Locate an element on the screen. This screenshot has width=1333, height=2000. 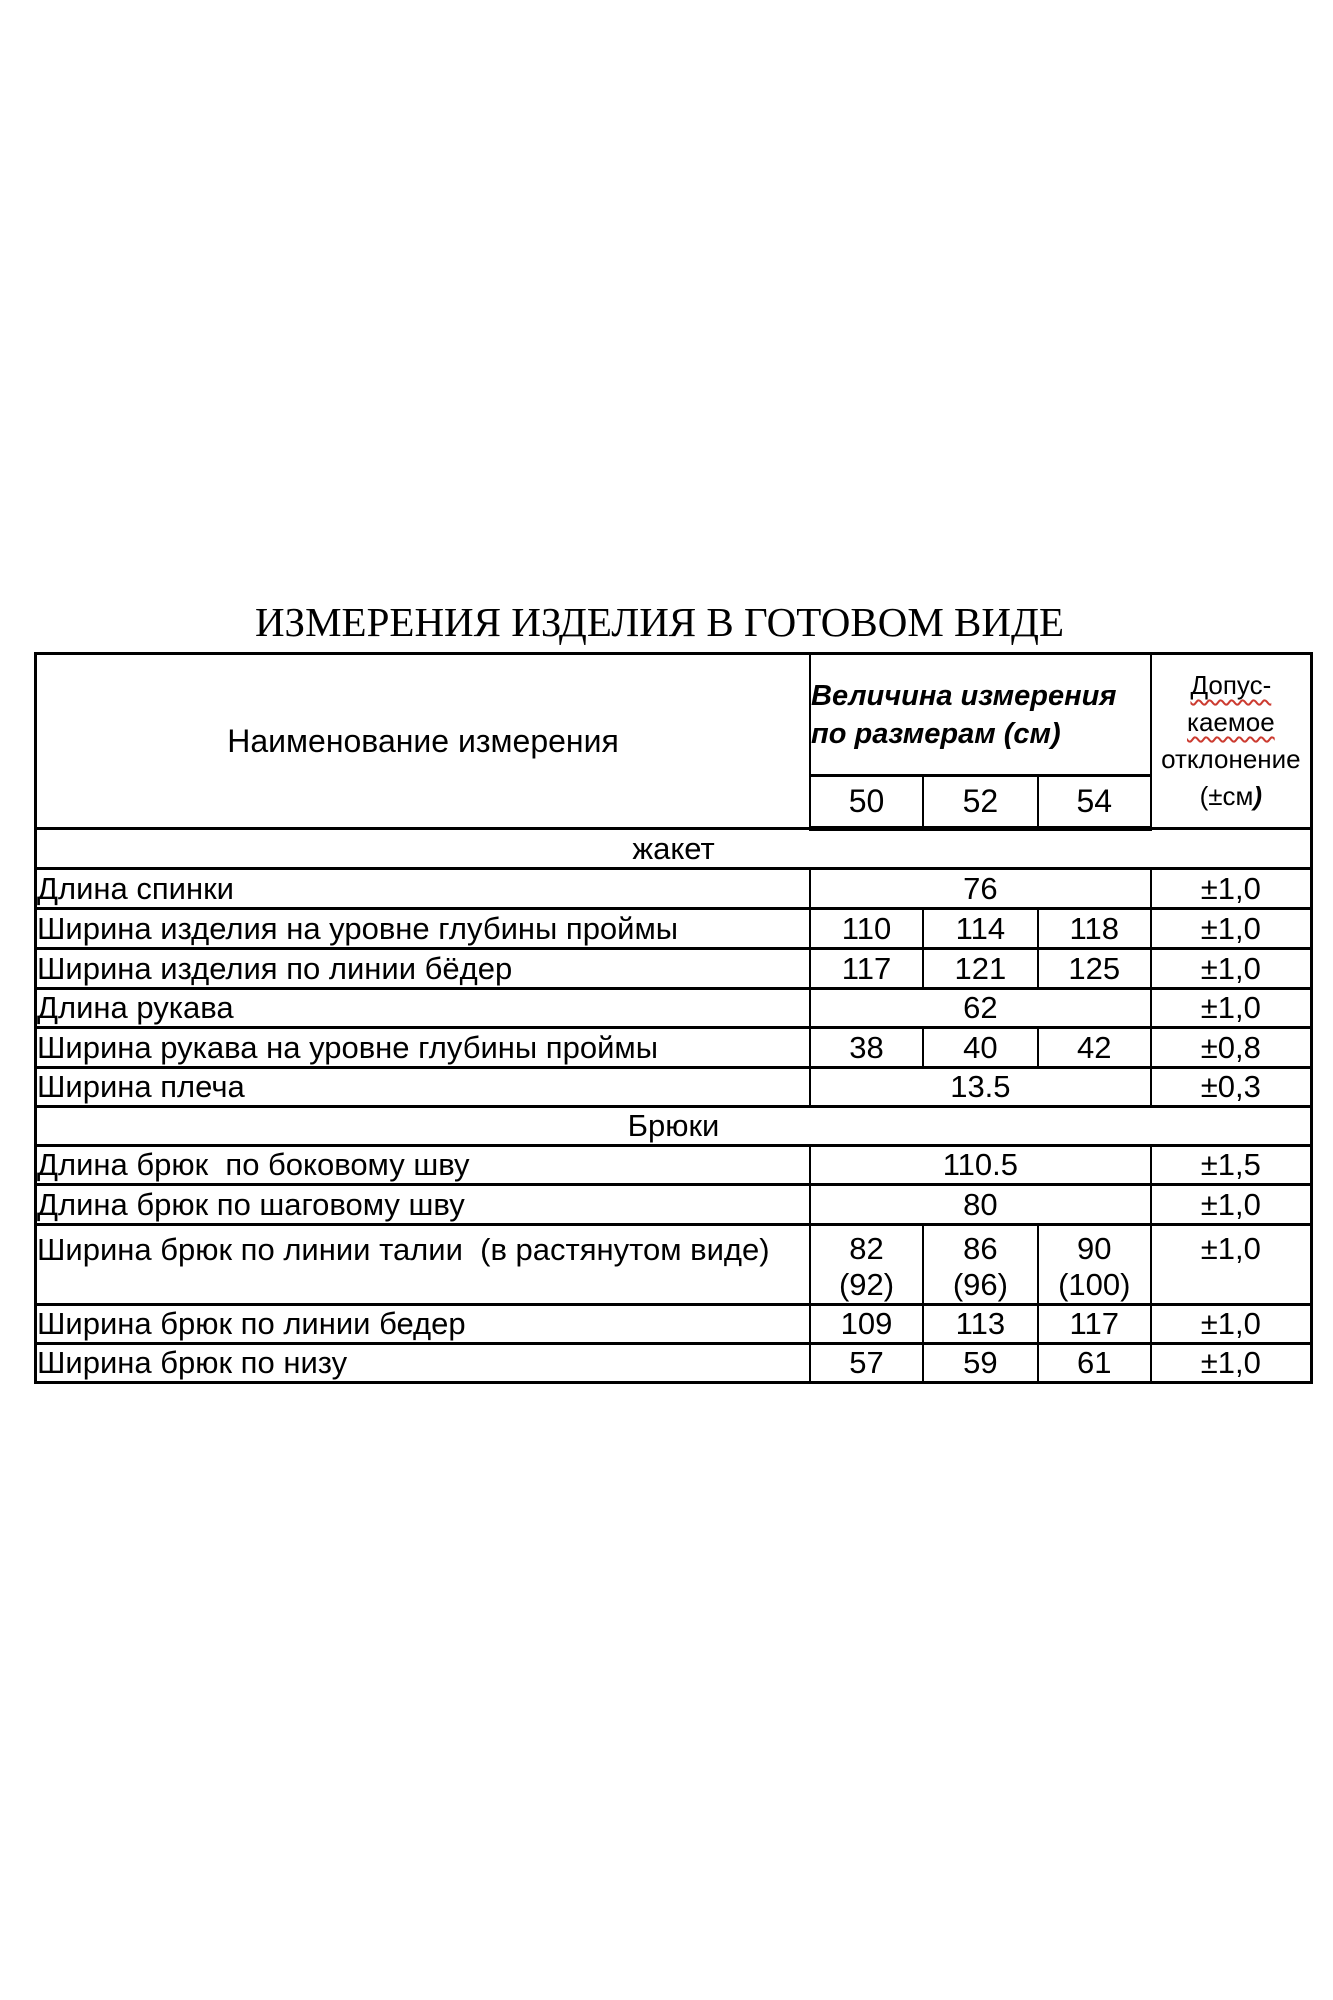
section-label: Брюки is located at coordinates (673, 1126).